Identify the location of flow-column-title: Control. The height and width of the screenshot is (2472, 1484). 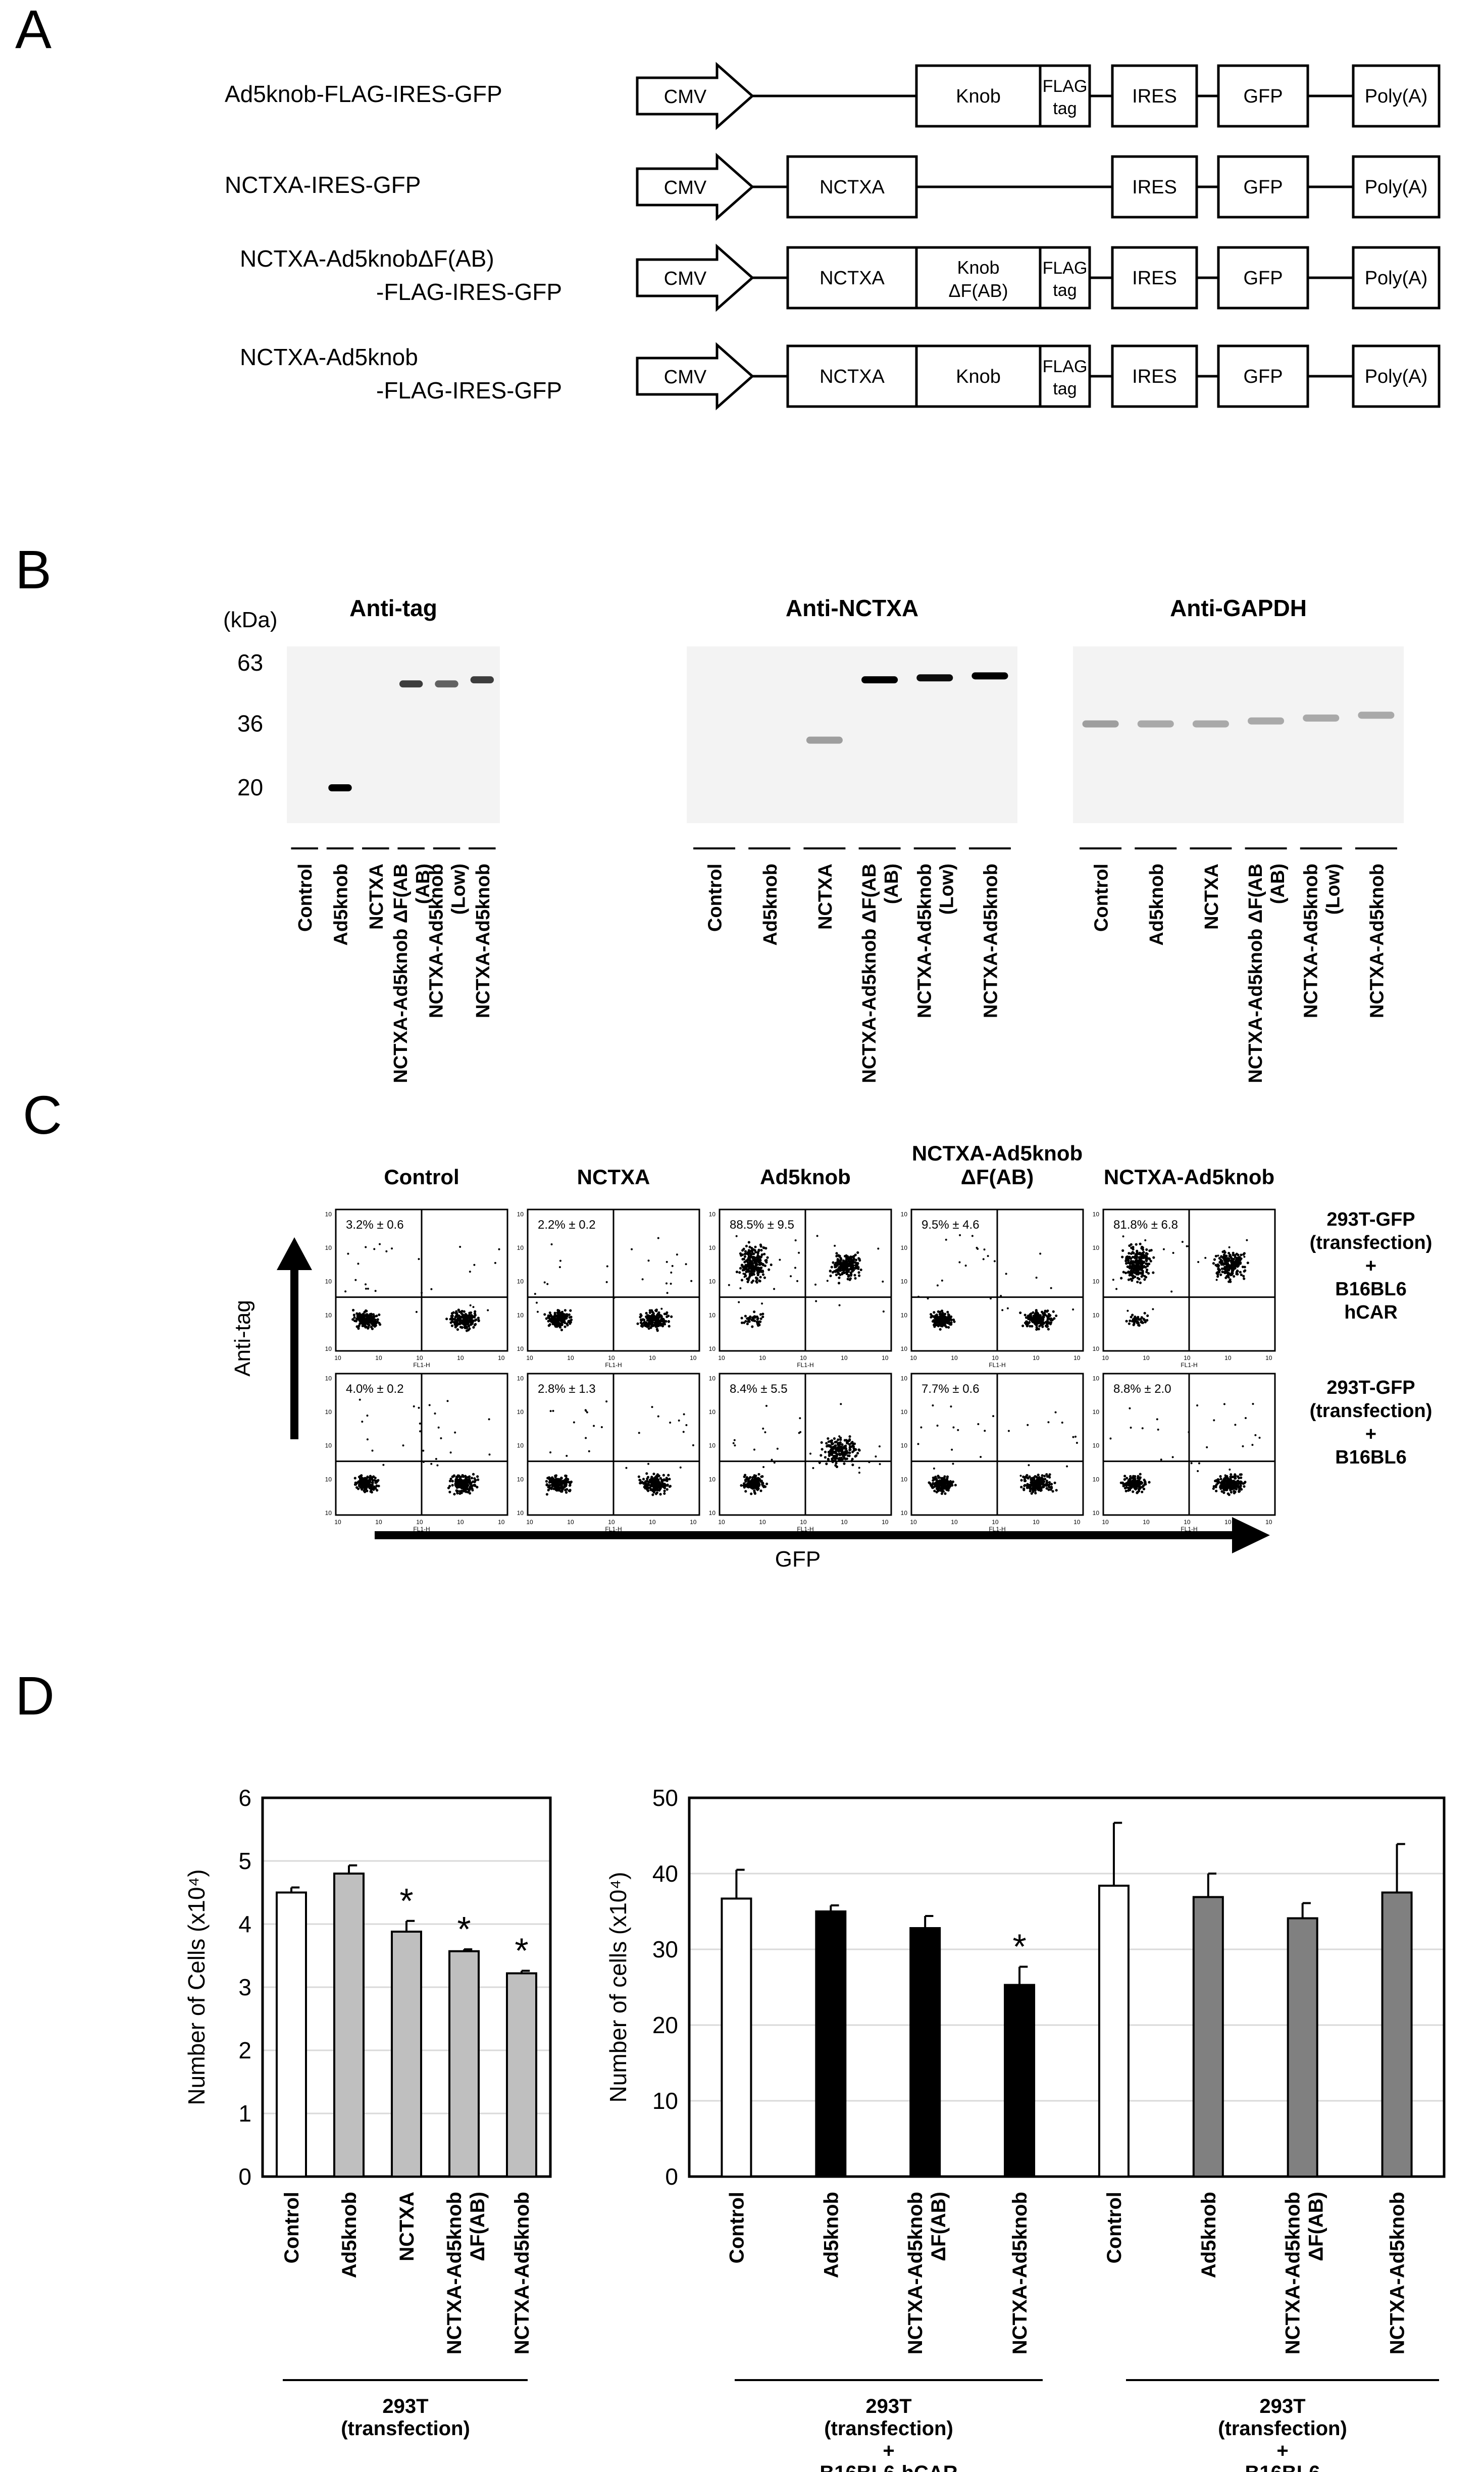
(421, 1177).